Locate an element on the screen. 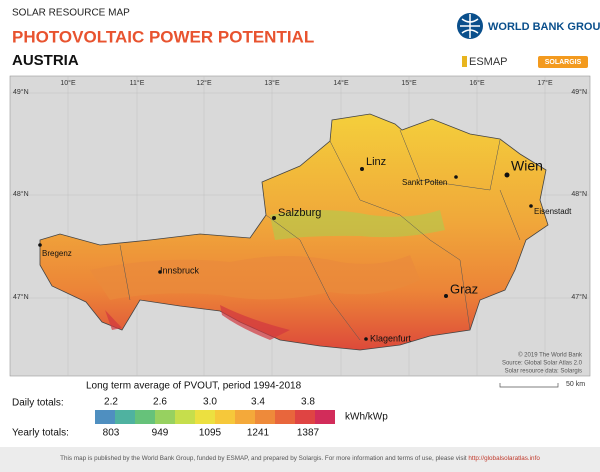  legend-row-label: Yearly totals: is located at coordinates (40, 433).